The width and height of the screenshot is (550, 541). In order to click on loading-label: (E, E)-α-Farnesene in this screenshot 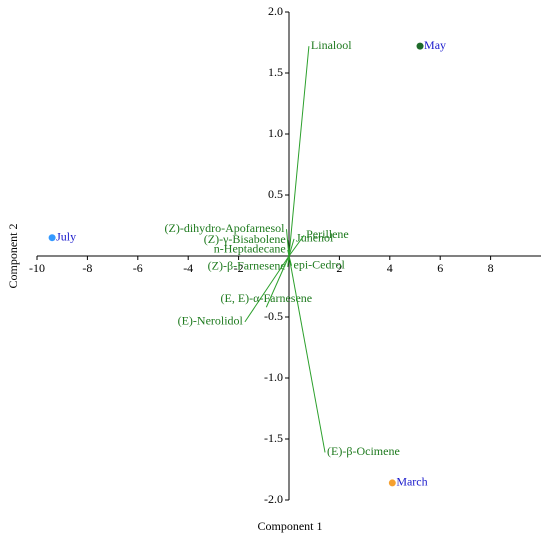, I will do `click(267, 298)`.